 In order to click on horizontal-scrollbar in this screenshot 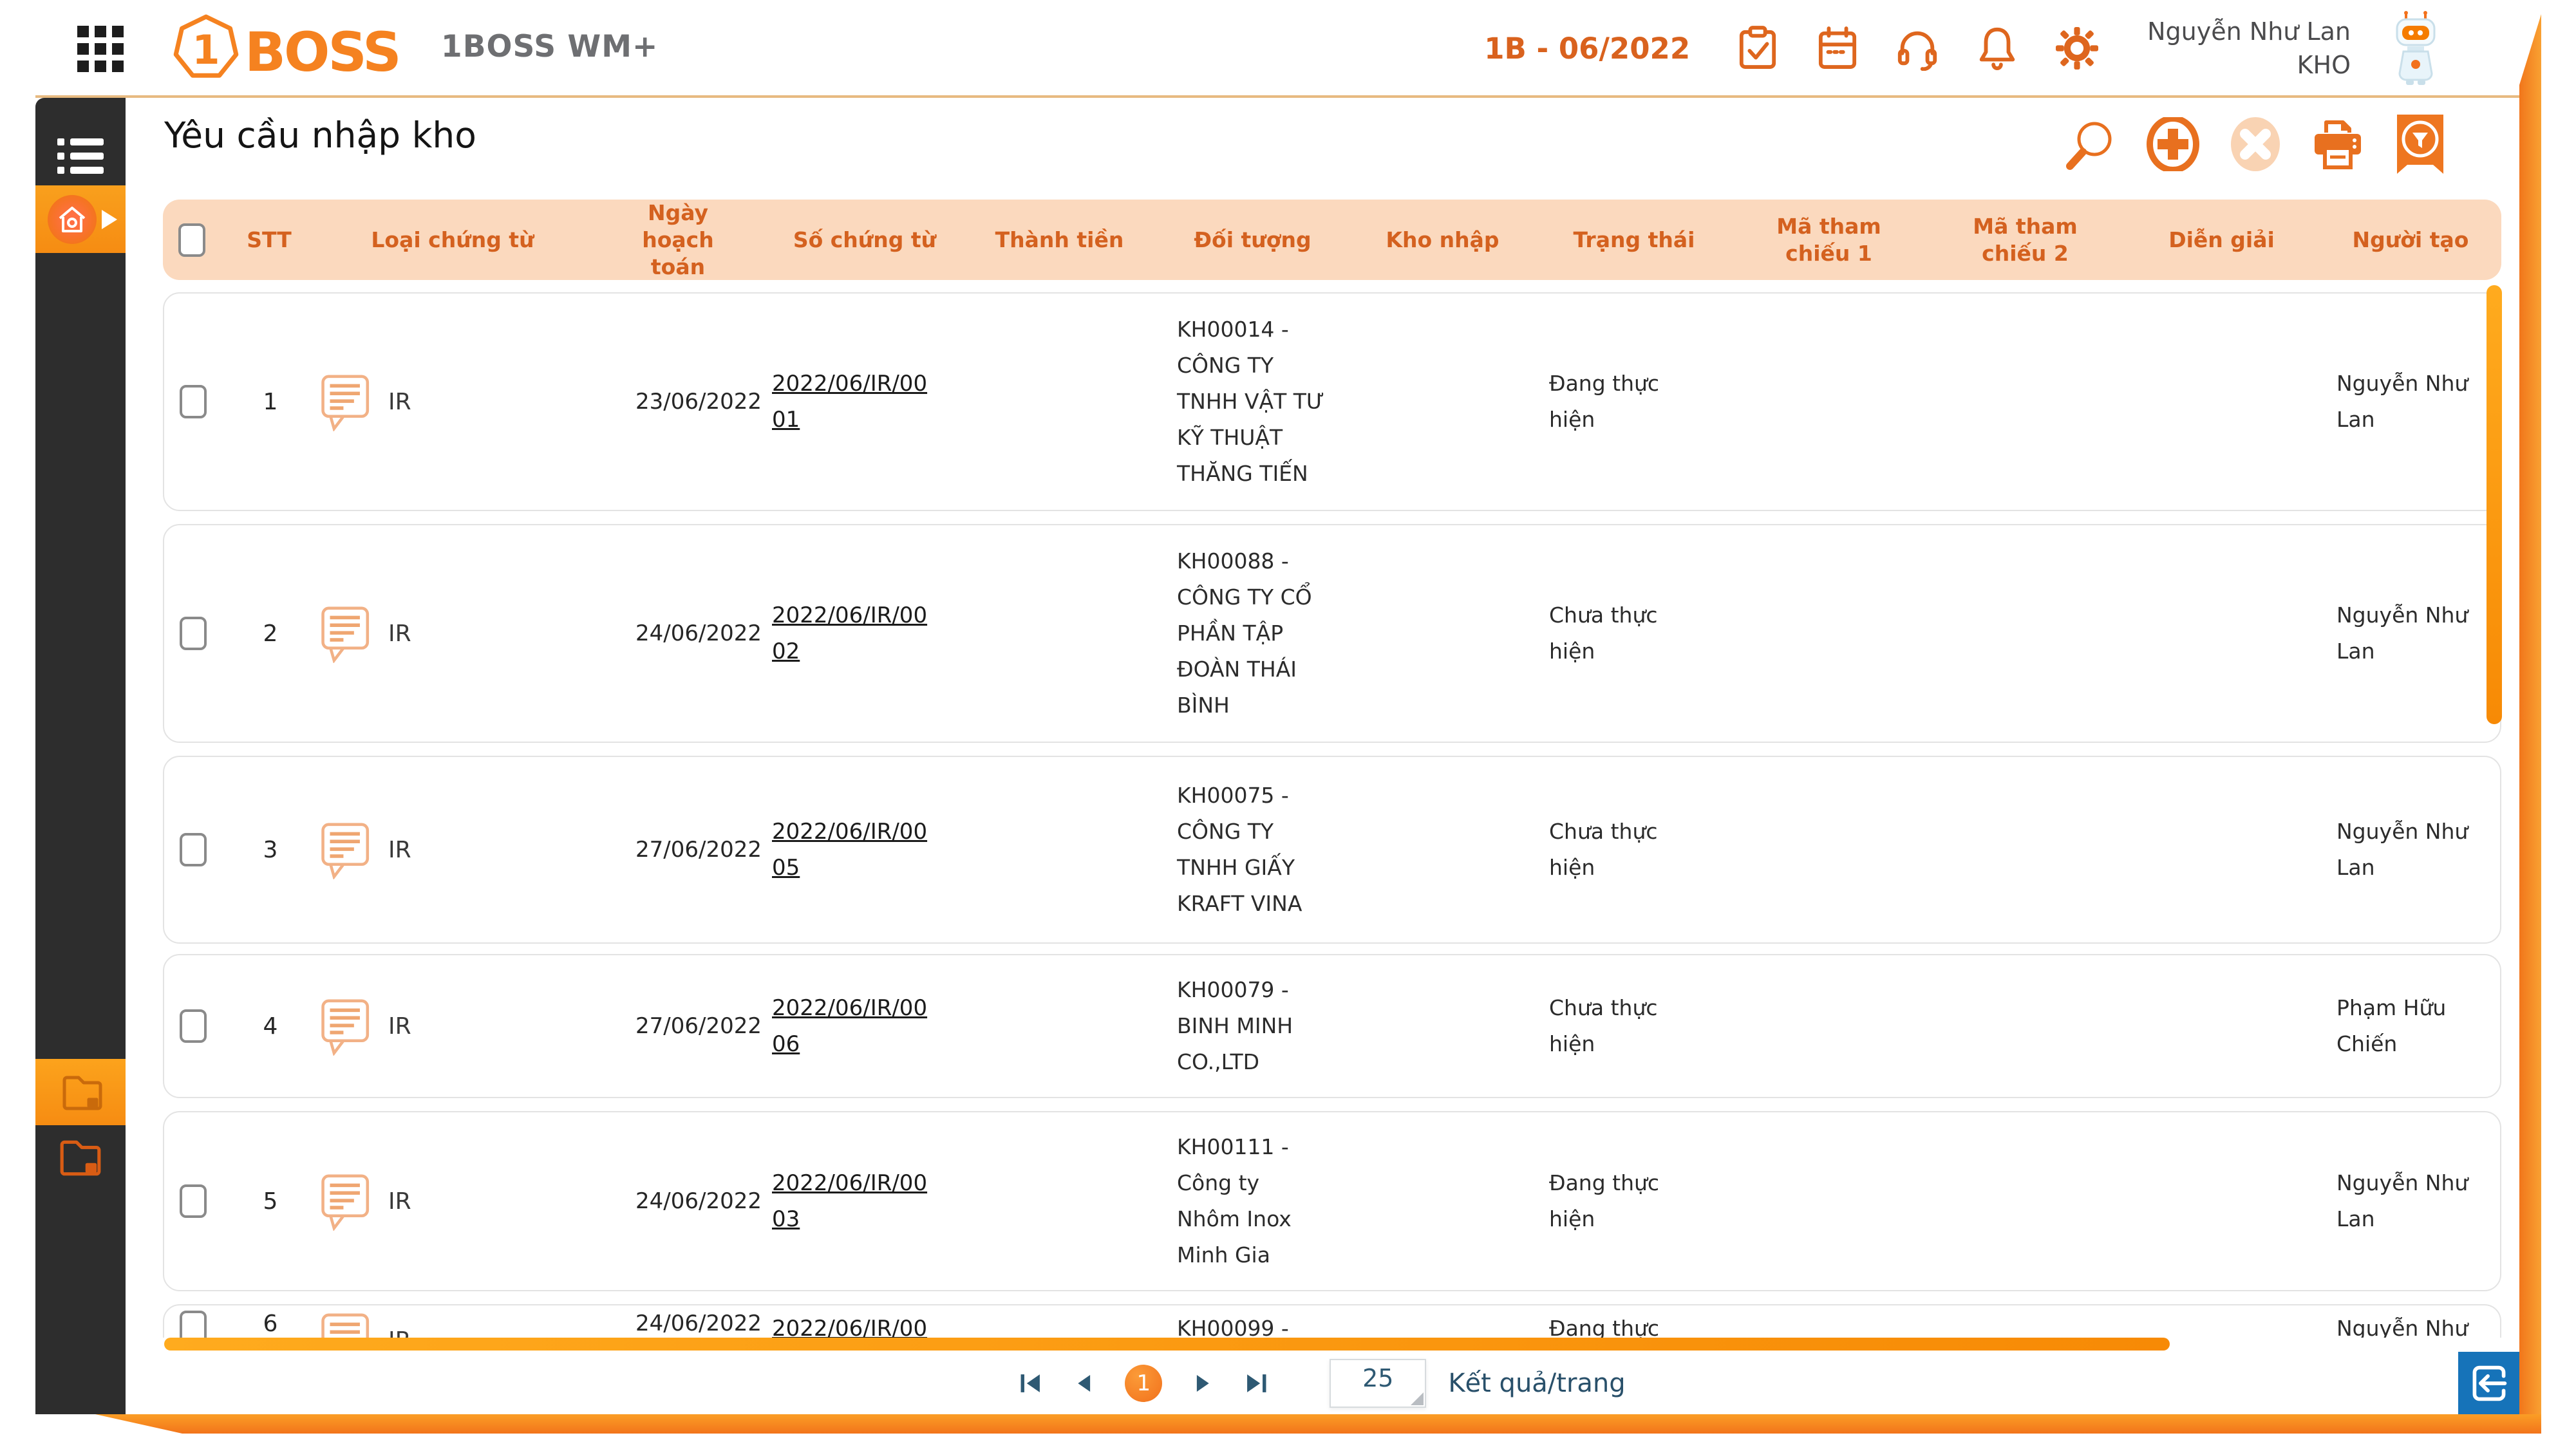, I will do `click(1167, 1344)`.